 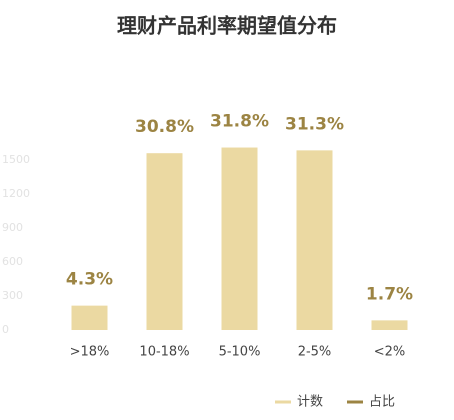 I want to click on percent-label: 1.7%, so click(x=389, y=294).